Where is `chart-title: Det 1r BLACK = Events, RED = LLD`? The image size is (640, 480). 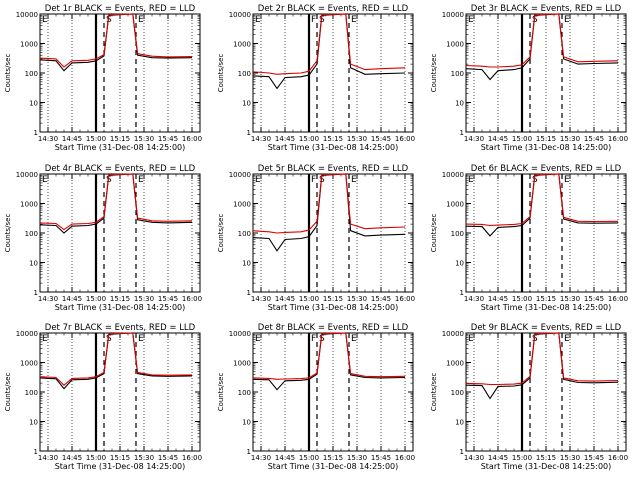 chart-title: Det 1r BLACK = Events, RED = LLD is located at coordinates (120, 9).